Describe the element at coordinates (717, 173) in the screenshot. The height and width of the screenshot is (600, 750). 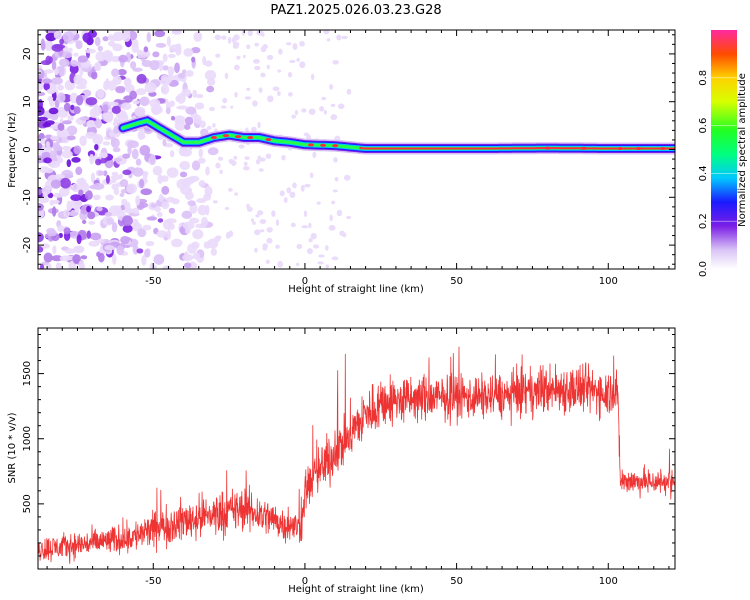
I see `colorbar-ticks: 0.0 0.2 0.4 0.6 0.8` at that location.